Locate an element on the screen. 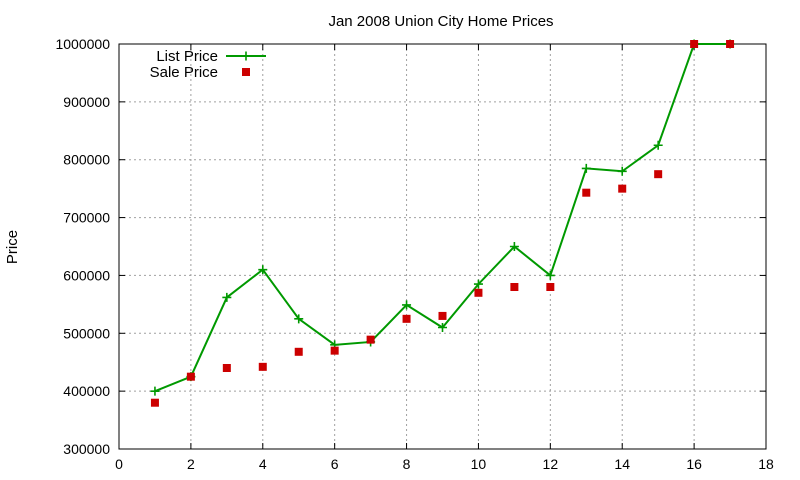 The width and height of the screenshot is (800, 480). legend-square-marker is located at coordinates (246, 72).